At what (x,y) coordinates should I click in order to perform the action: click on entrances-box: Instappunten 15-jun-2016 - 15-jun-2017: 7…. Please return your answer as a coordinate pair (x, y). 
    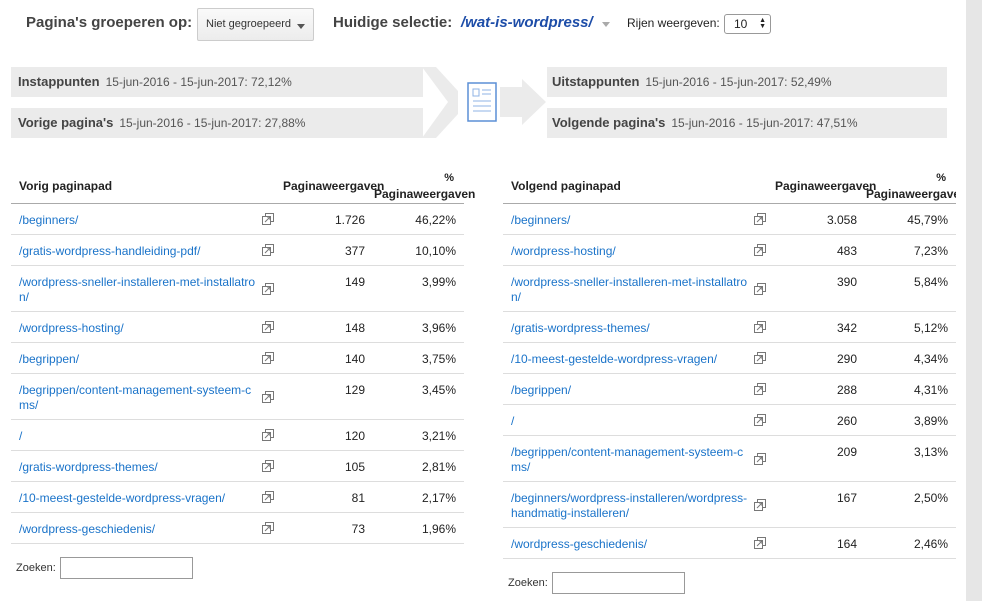
    Looking at the image, I should click on (217, 82).